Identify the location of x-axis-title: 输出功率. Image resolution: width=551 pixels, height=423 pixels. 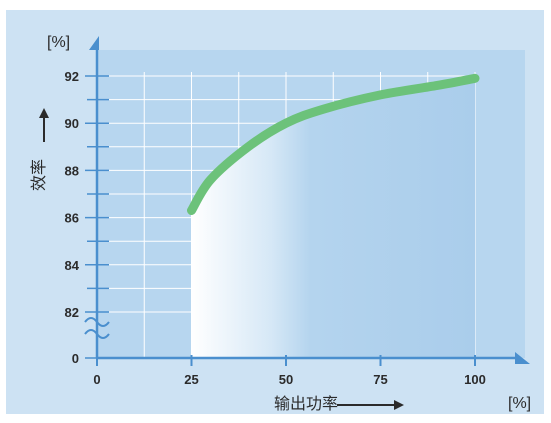
(306, 403).